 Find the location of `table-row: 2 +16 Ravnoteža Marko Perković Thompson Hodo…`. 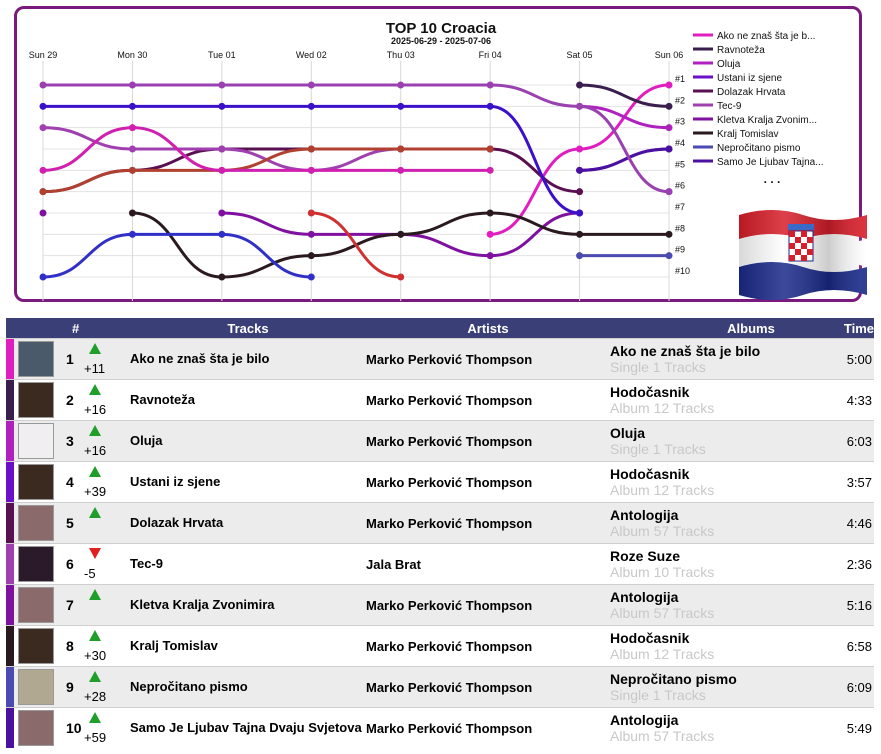

table-row: 2 +16 Ravnoteža Marko Perković Thompson Hodo… is located at coordinates (440, 400).